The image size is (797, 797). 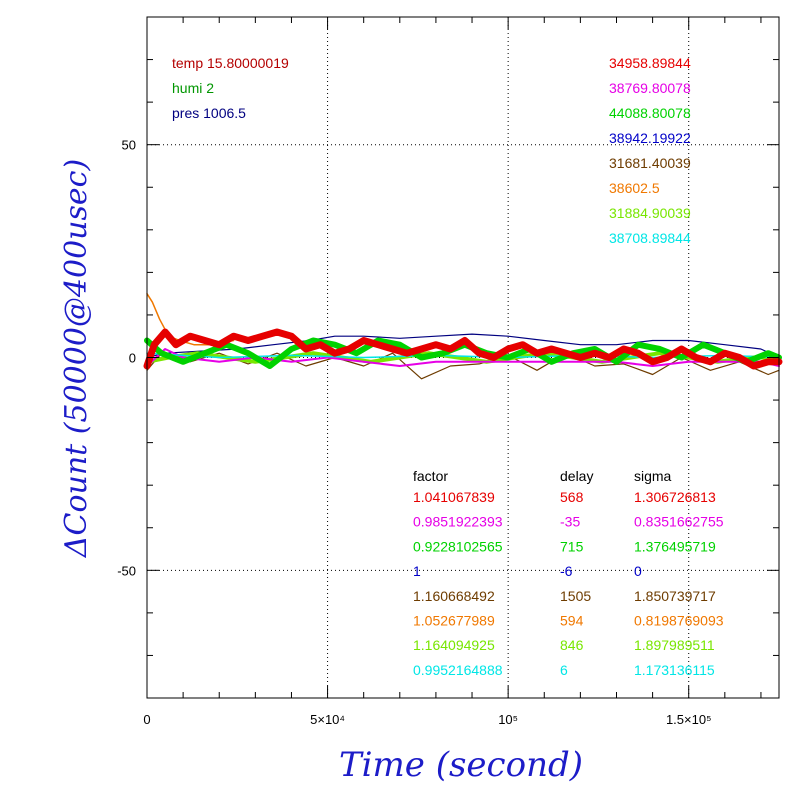 What do you see at coordinates (650, 238) in the screenshot?
I see `baseline-value: 38708.89844` at bounding box center [650, 238].